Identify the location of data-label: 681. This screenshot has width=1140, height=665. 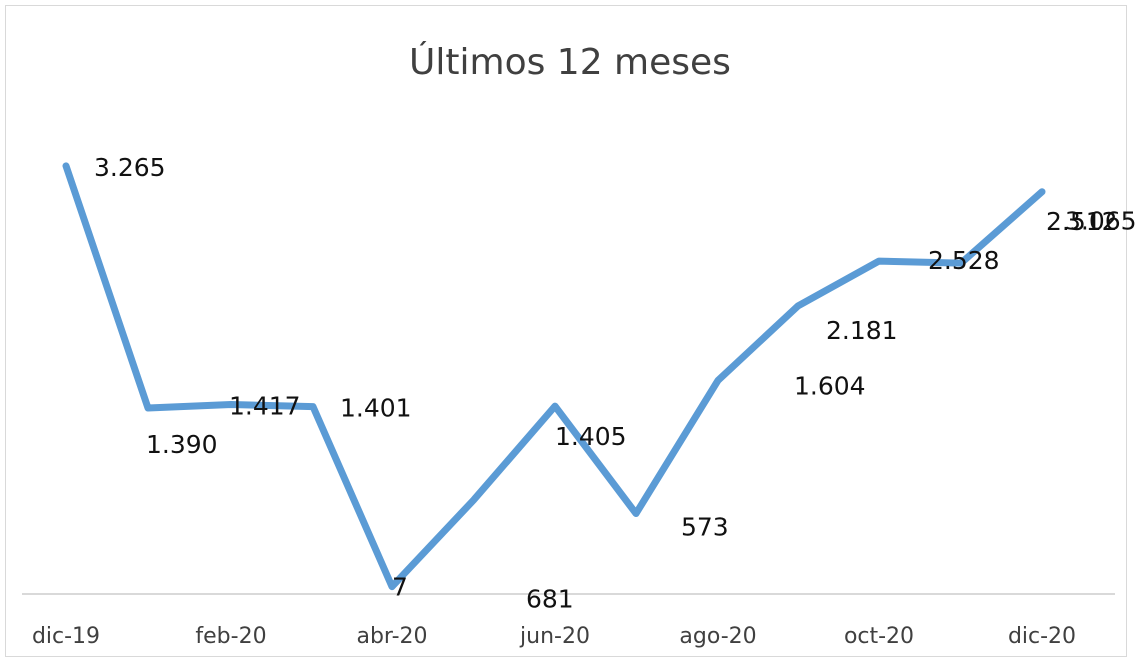
(550, 599).